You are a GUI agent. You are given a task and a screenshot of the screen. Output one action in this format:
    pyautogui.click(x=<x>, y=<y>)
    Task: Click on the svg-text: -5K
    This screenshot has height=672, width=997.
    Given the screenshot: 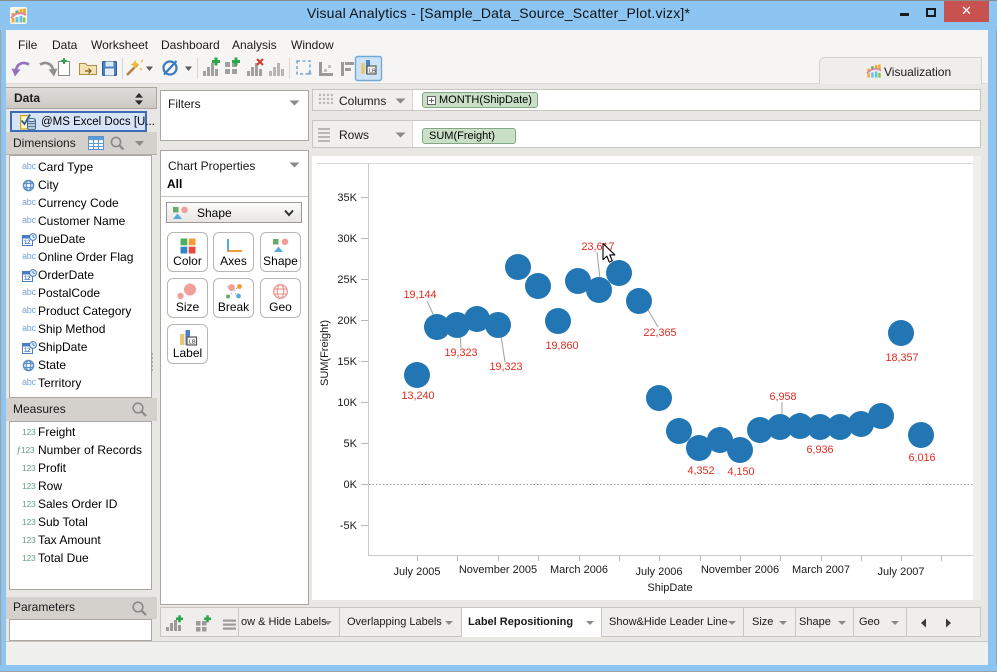 What is the action you would take?
    pyautogui.click(x=349, y=526)
    